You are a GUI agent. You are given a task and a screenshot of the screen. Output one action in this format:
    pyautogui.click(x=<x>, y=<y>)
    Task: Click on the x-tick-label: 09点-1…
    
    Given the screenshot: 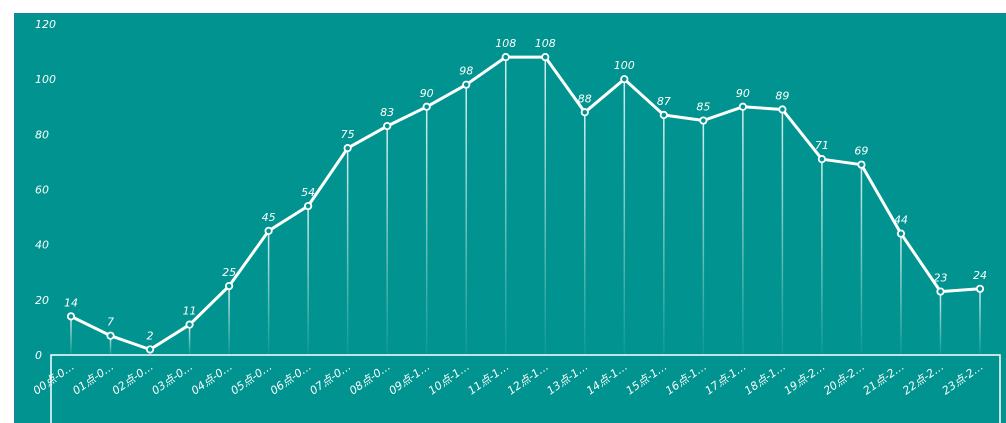 What is the action you would take?
    pyautogui.click(x=409, y=379)
    